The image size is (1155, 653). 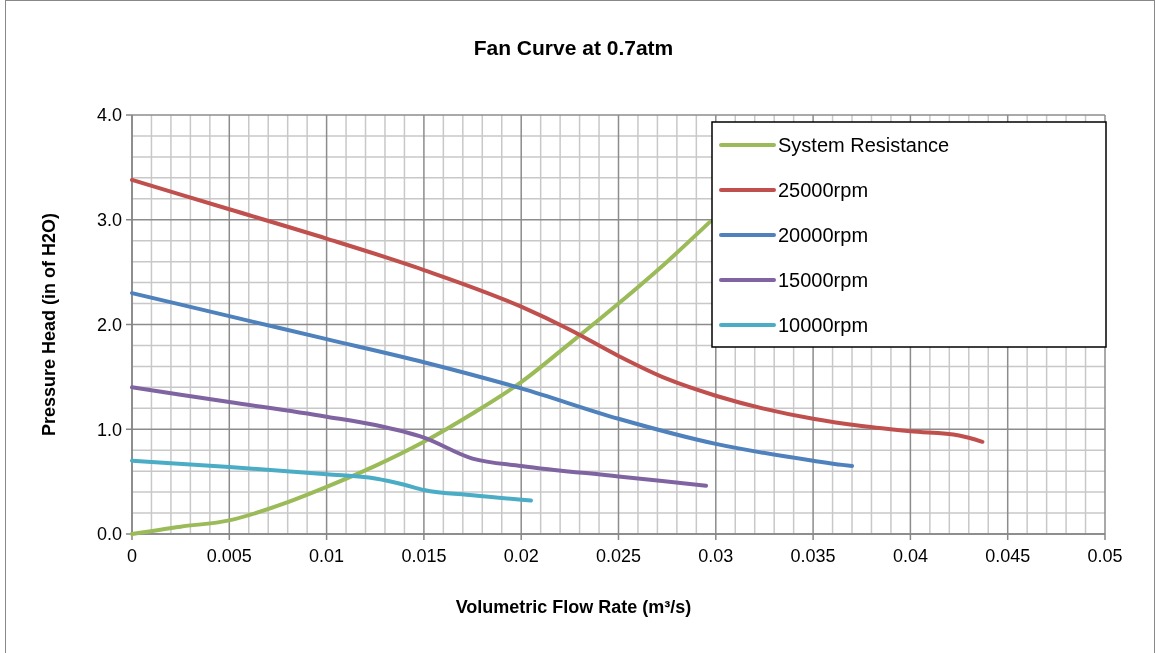 I want to click on x-tick-label: 0.015, so click(x=424, y=556).